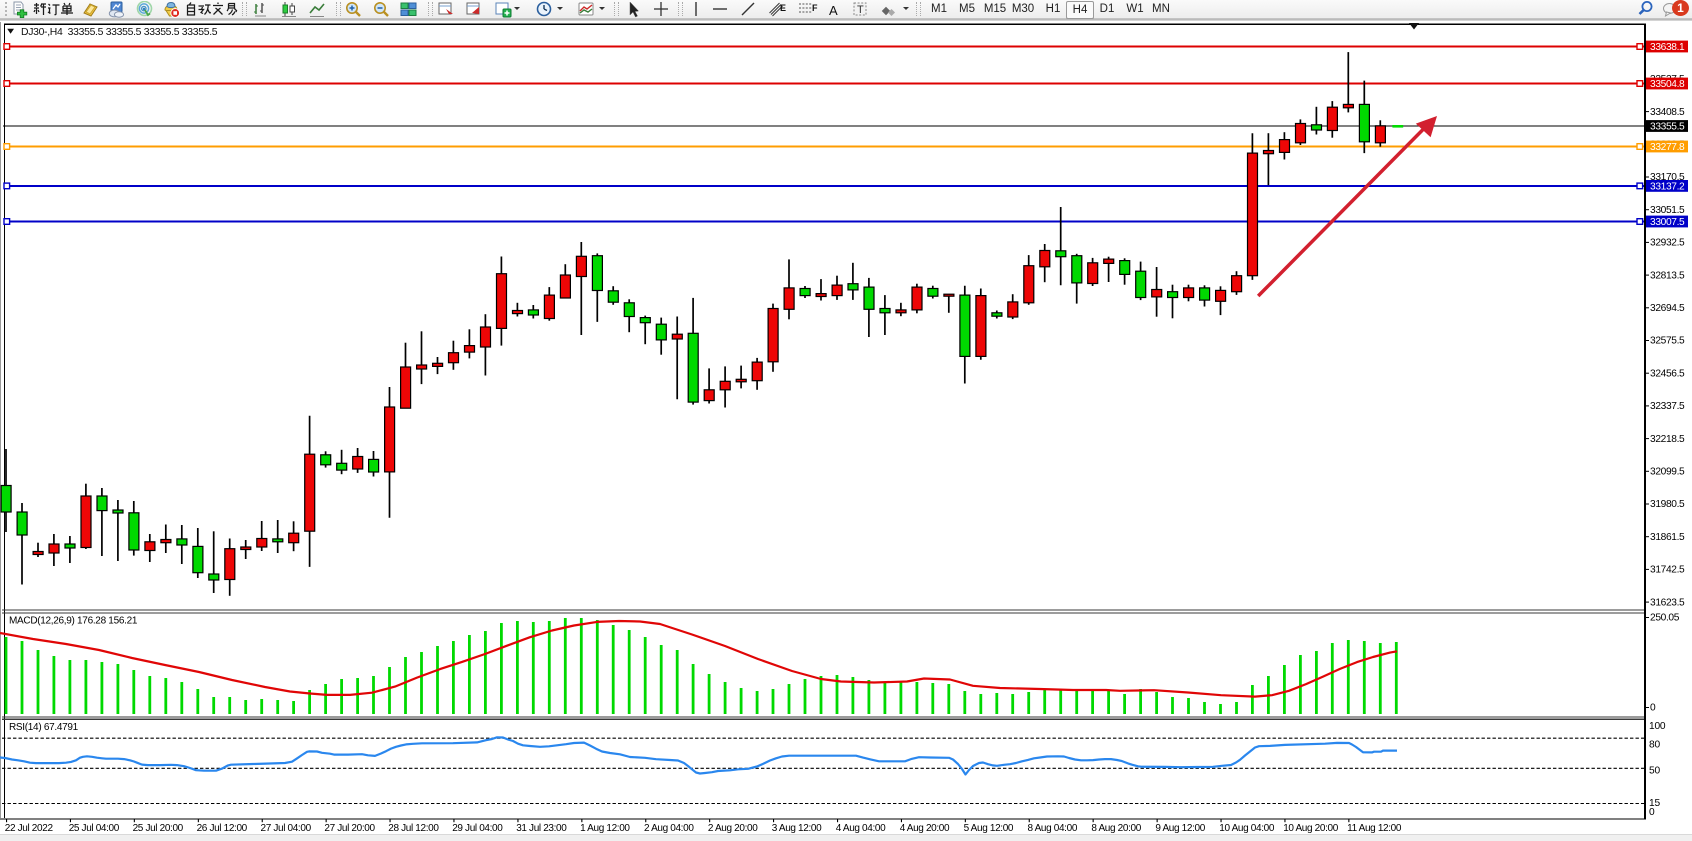  I want to click on svg-text: 2 Aug 04:00, so click(669, 828).